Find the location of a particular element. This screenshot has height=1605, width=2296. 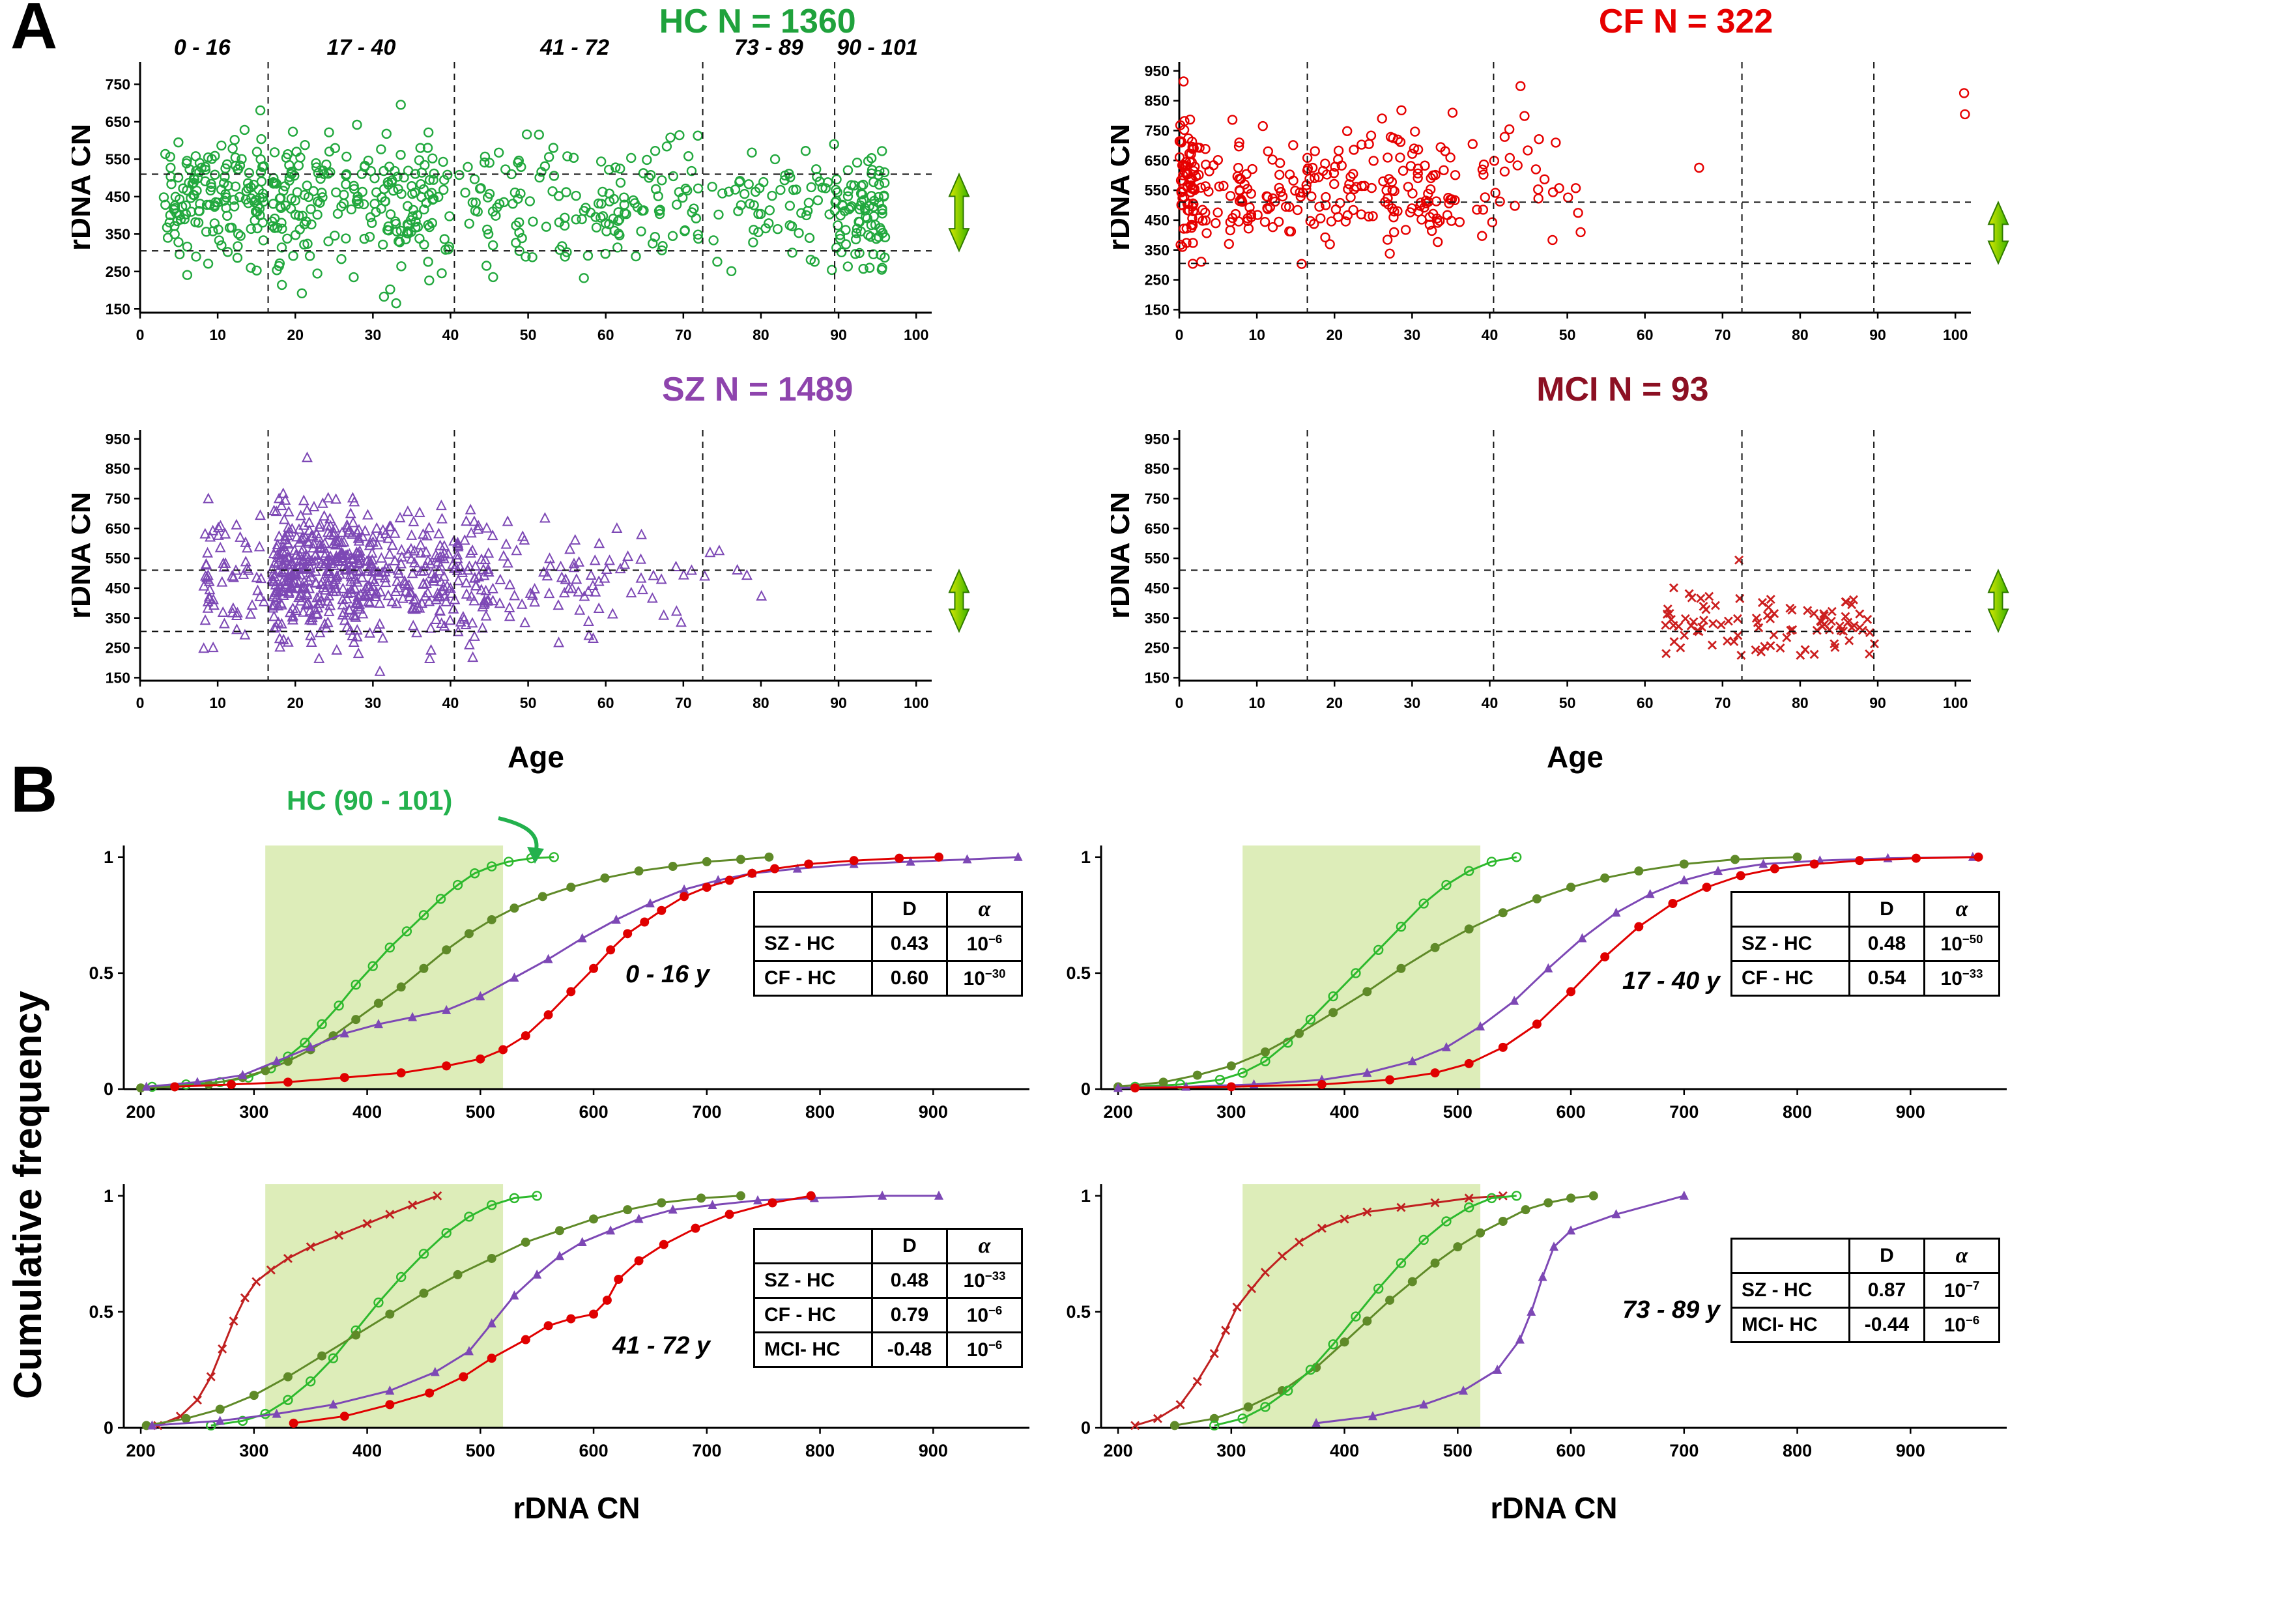

age-group-label: 0 - 16 y is located at coordinates (668, 974).